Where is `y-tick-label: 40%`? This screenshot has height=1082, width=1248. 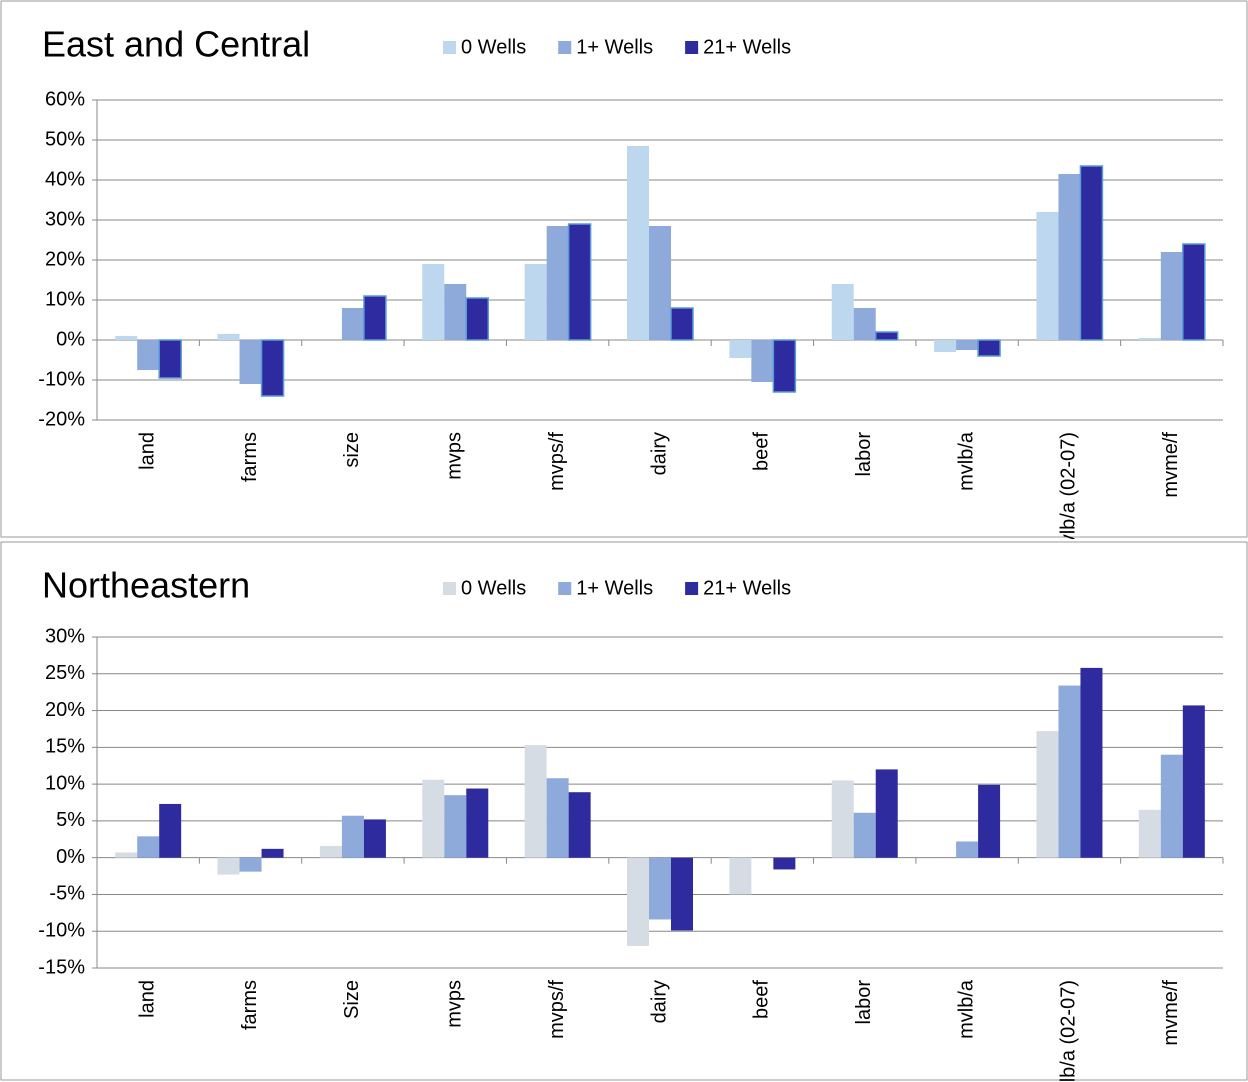 y-tick-label: 40% is located at coordinates (65, 179).